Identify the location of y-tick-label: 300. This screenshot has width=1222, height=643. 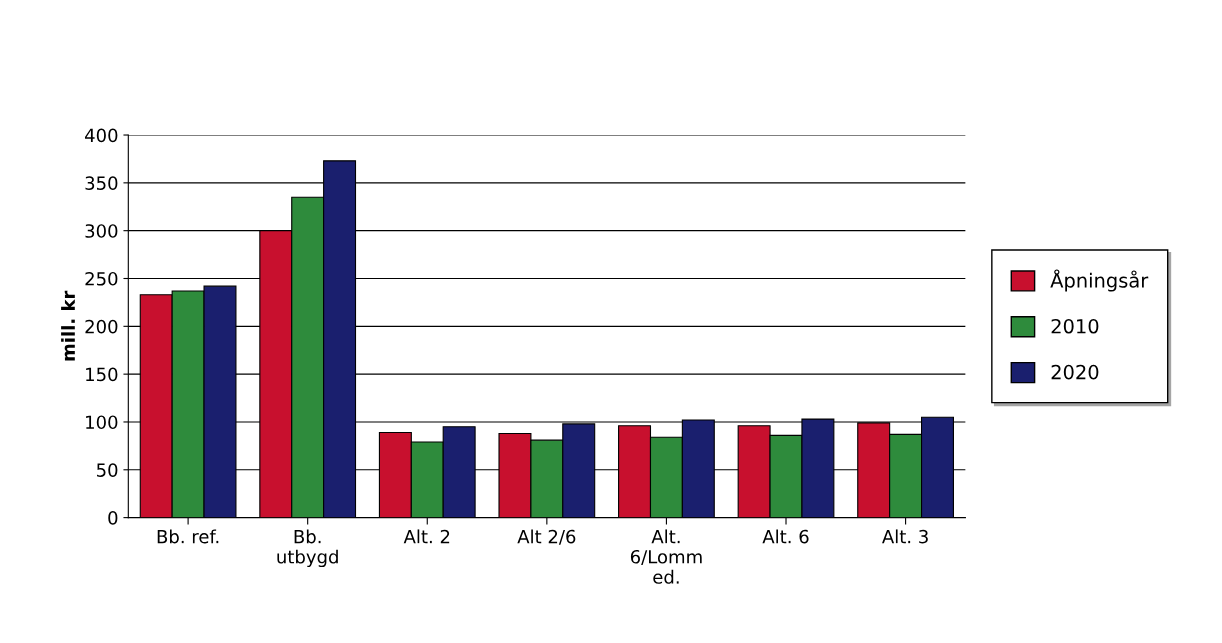
(101, 231).